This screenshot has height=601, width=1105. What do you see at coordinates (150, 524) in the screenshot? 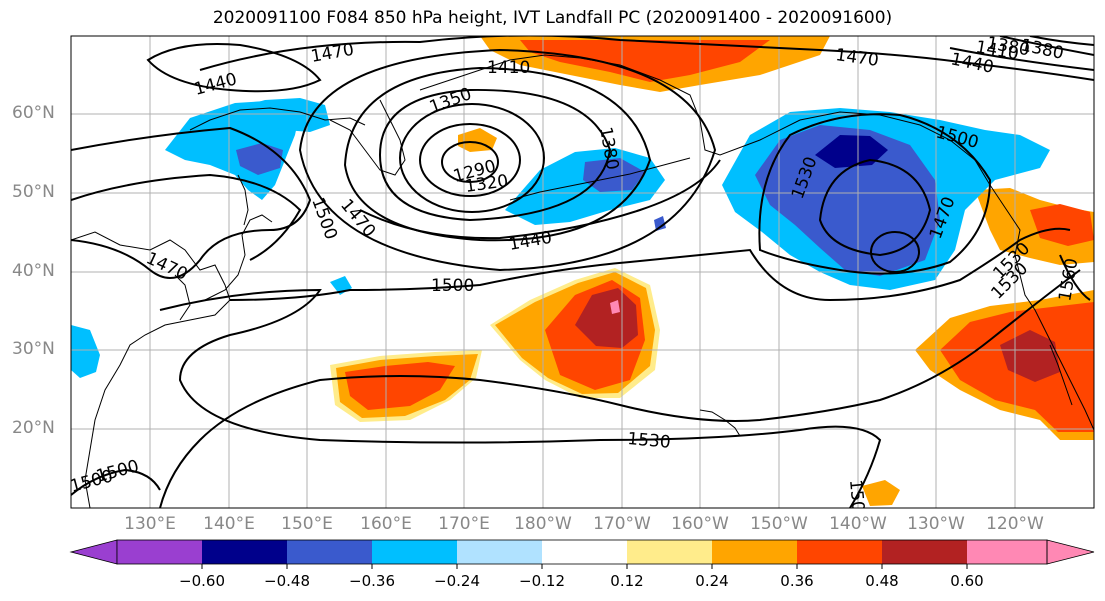
I see `lon-label: 130°E` at bounding box center [150, 524].